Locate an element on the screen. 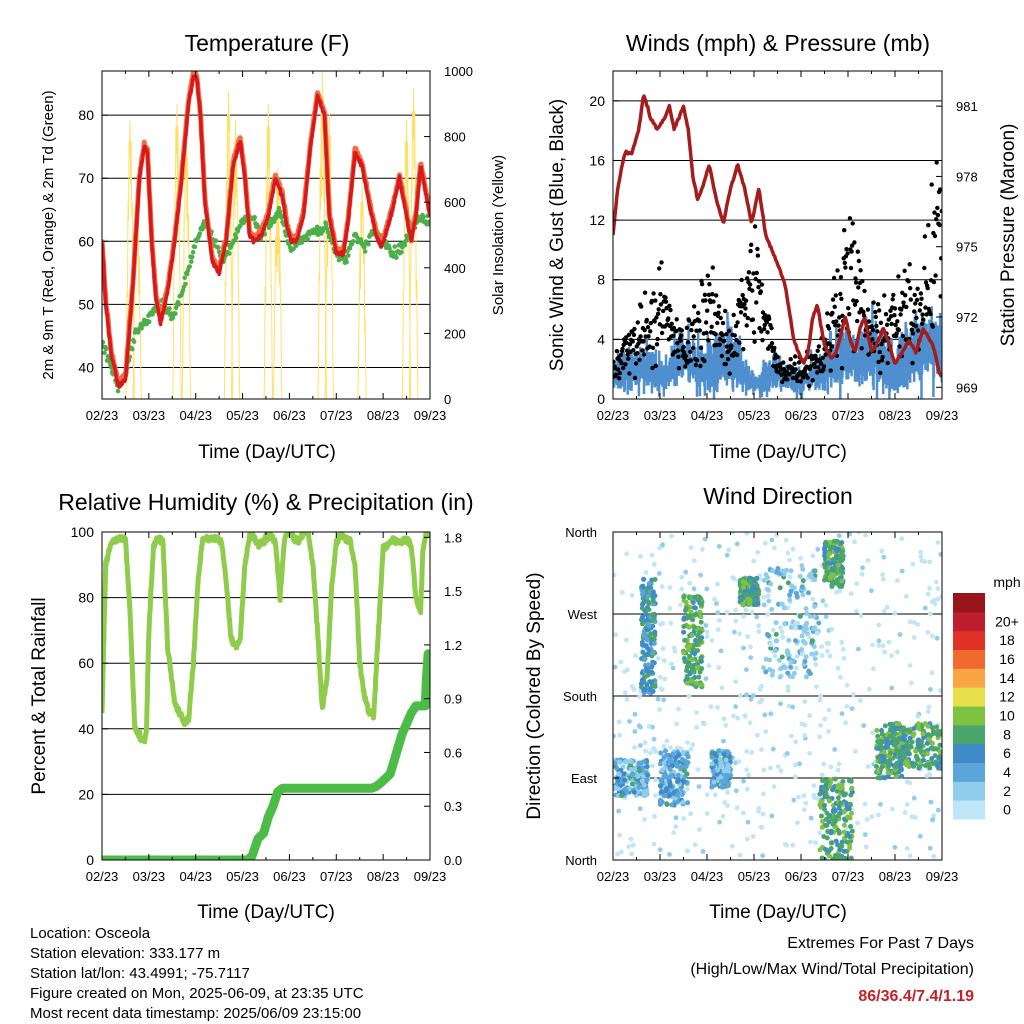 The image size is (1024, 1024). extremes-subheading: (High/Low/Max Wind/Total Precipitation) is located at coordinates (832, 969).